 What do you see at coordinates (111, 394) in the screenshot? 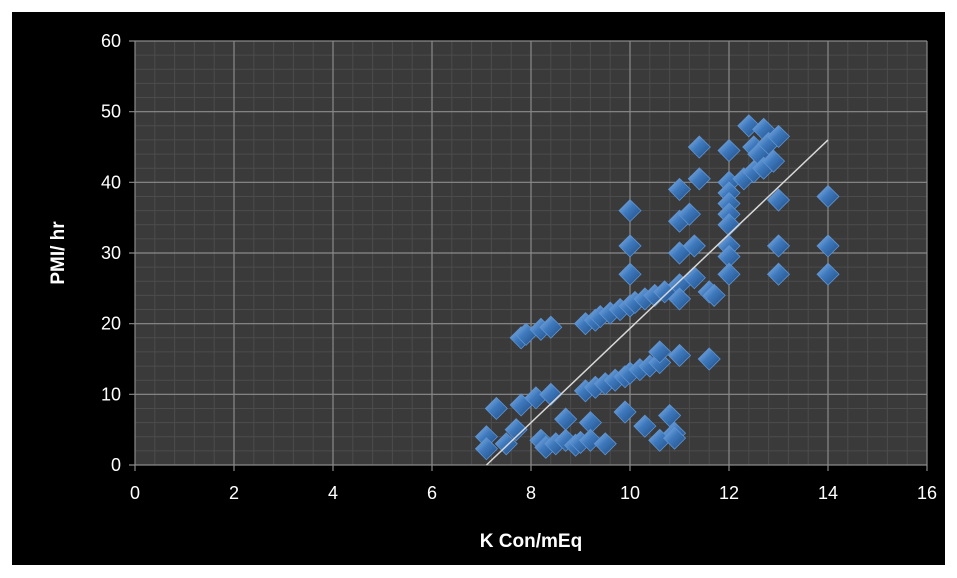
I see `y-tick-label: 10` at bounding box center [111, 394].